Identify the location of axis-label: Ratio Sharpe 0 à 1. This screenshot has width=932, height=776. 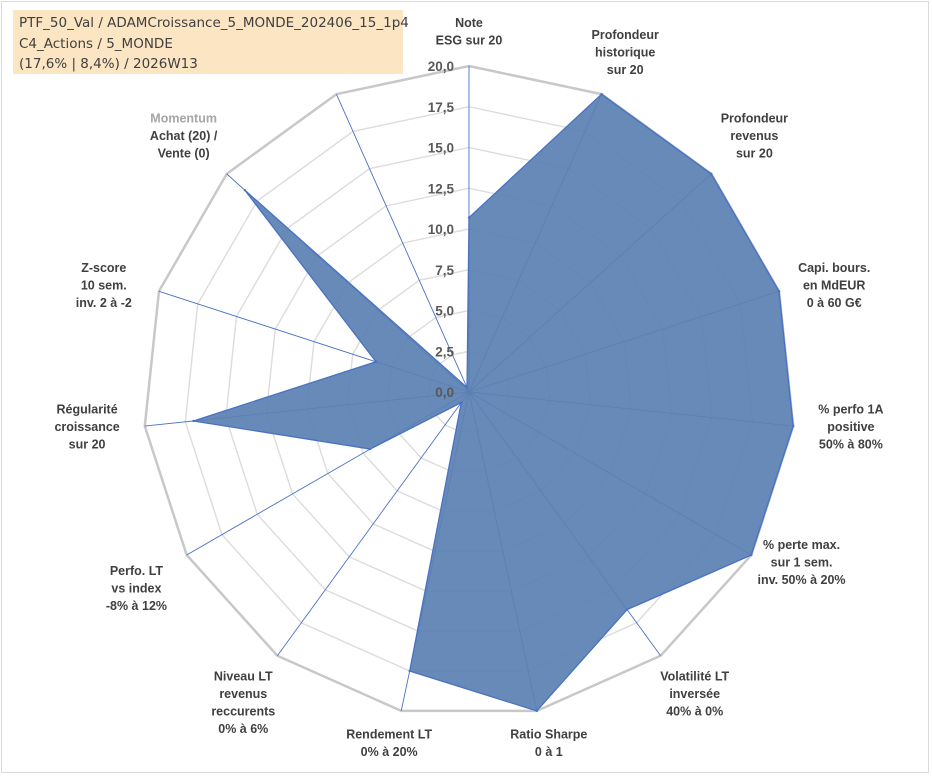
(548, 744).